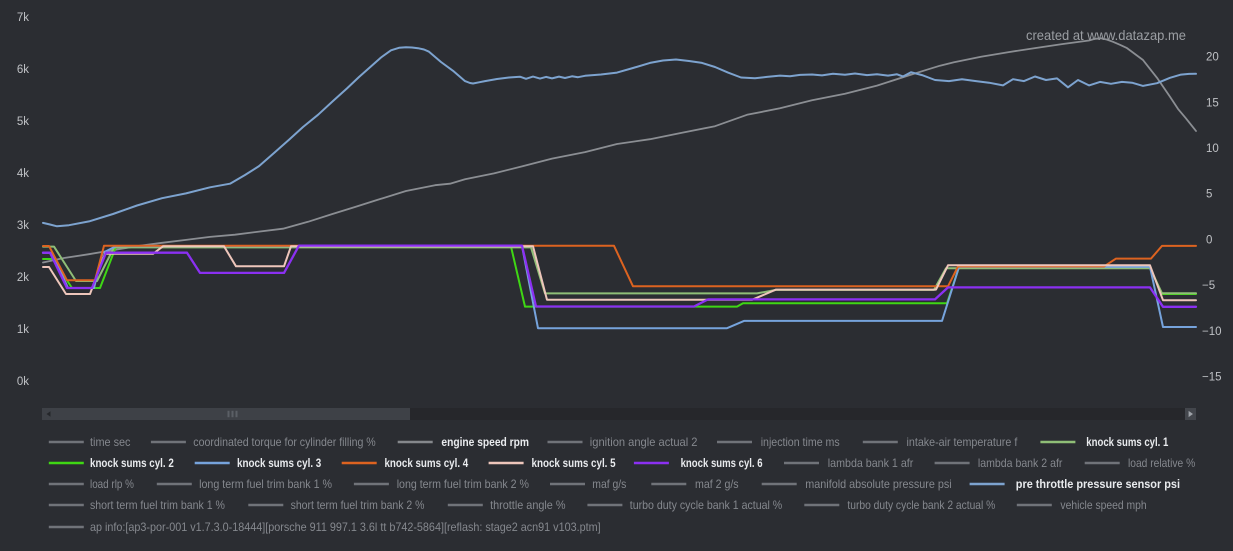 The image size is (1233, 551). Describe the element at coordinates (1020, 463) in the screenshot. I see `svg-text: lambda bank 2 afr` at that location.